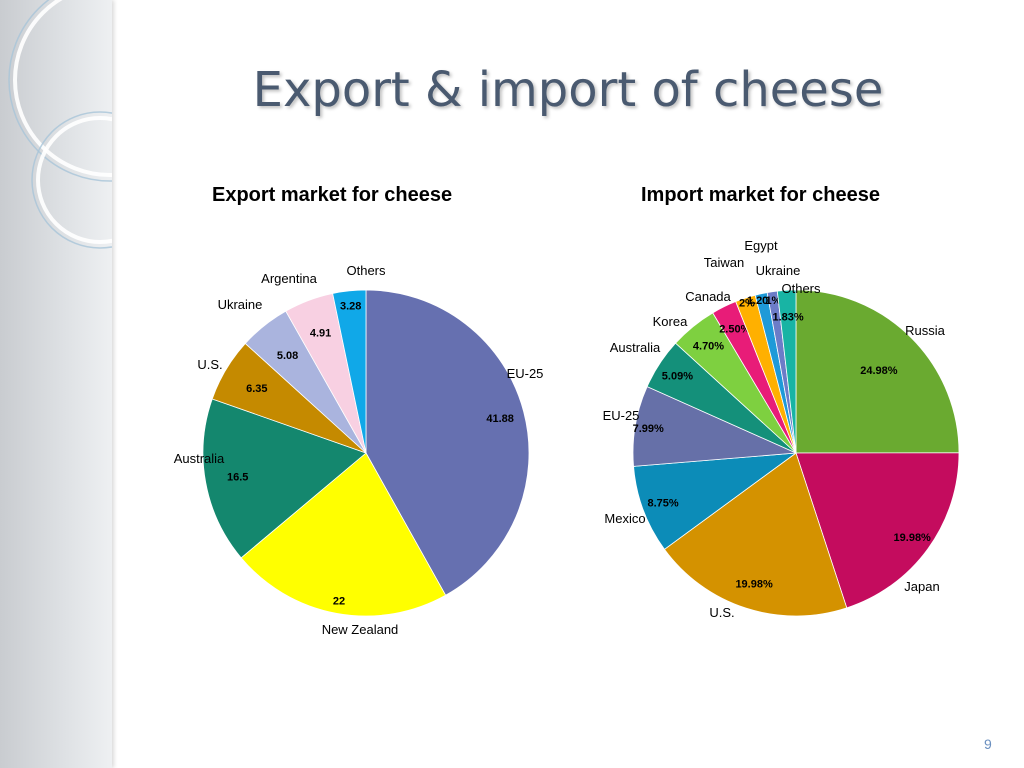  I want to click on export-slice-new-zealand-value-label: 22, so click(339, 602).